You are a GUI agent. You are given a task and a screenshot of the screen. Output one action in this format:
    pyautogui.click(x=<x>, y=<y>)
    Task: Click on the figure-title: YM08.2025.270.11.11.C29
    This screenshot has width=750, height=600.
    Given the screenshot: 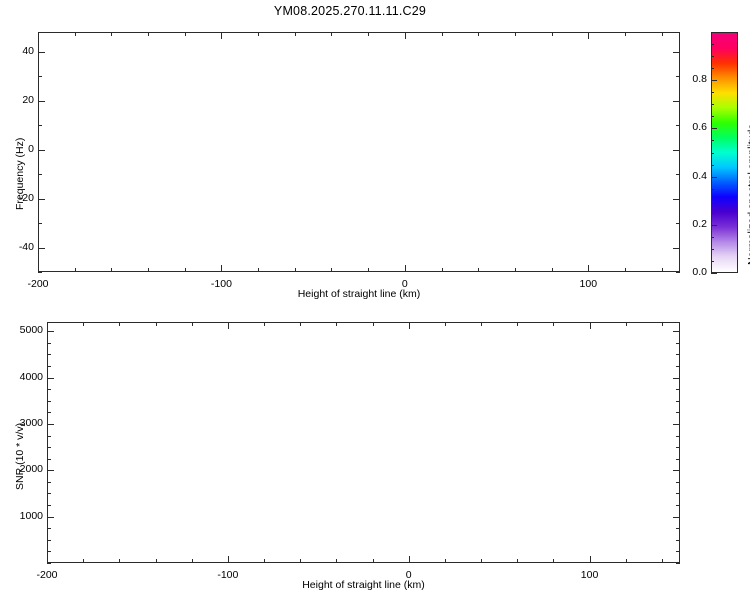 What is the action you would take?
    pyautogui.click(x=350, y=11)
    